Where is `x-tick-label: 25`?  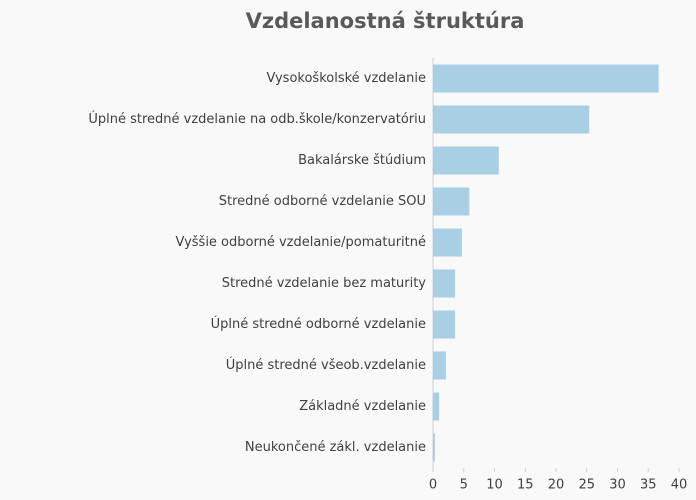 x-tick-label: 25 is located at coordinates (586, 485).